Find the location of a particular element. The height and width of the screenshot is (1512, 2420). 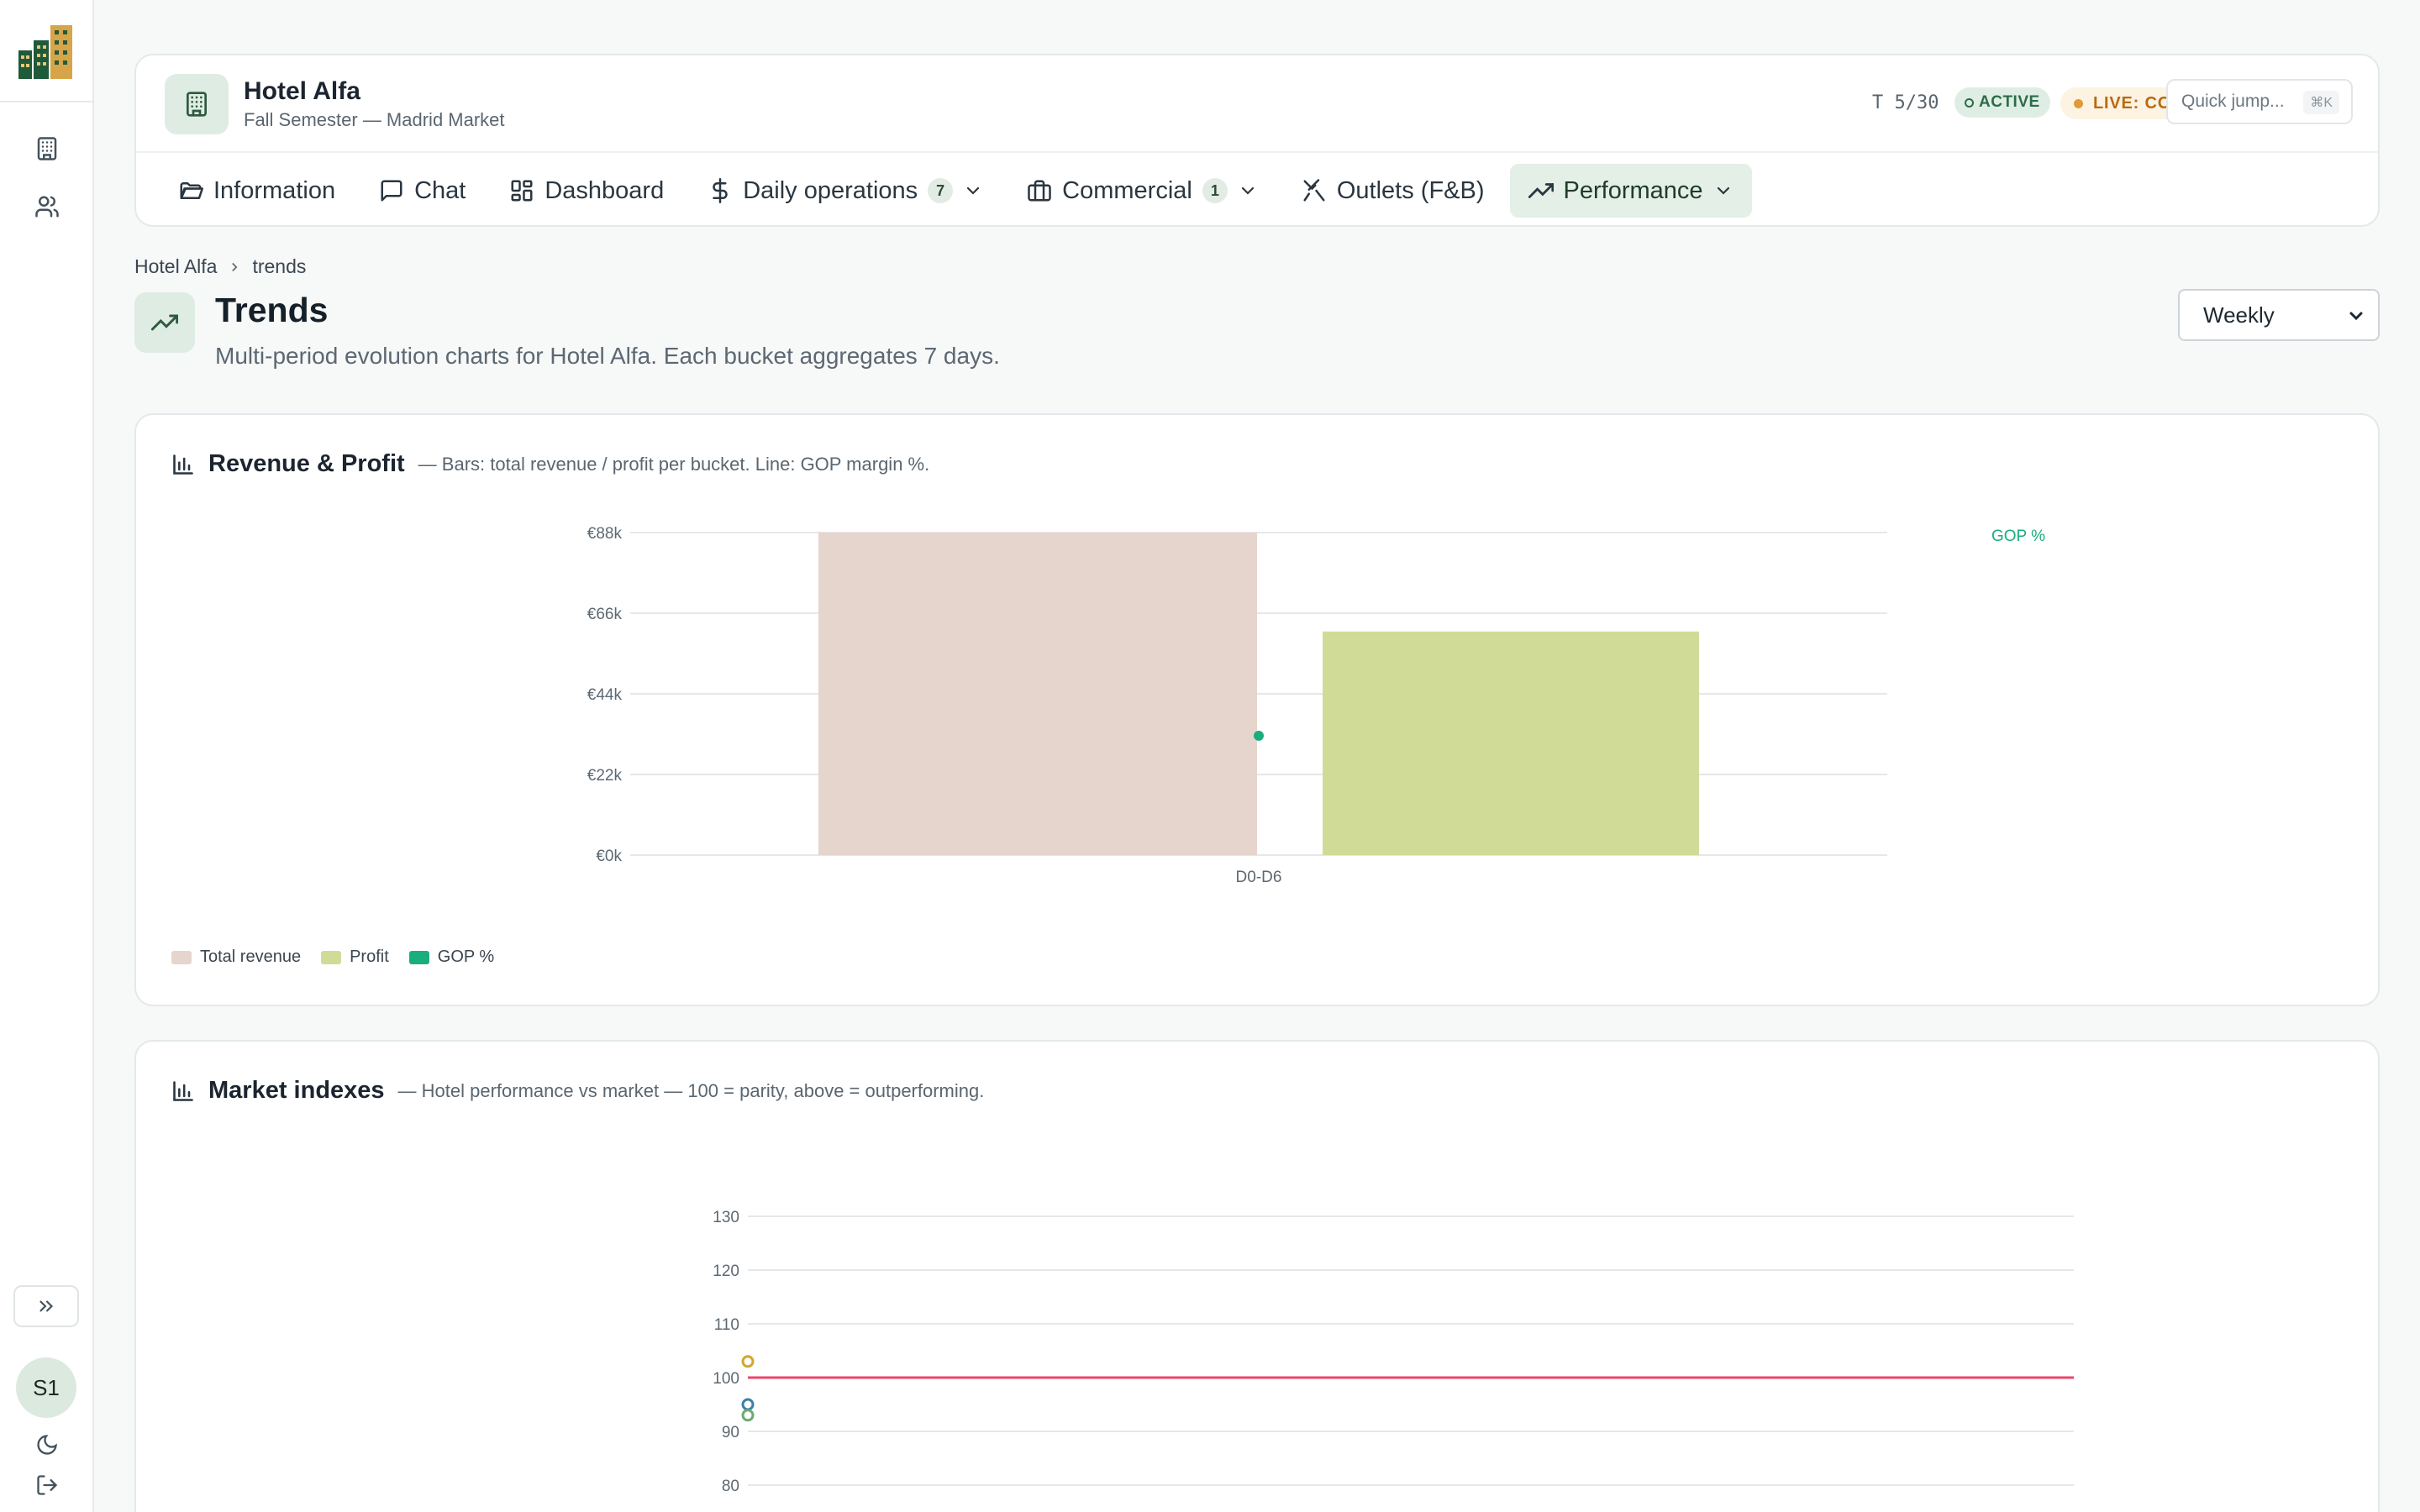

logout-icon is located at coordinates (47, 1485).